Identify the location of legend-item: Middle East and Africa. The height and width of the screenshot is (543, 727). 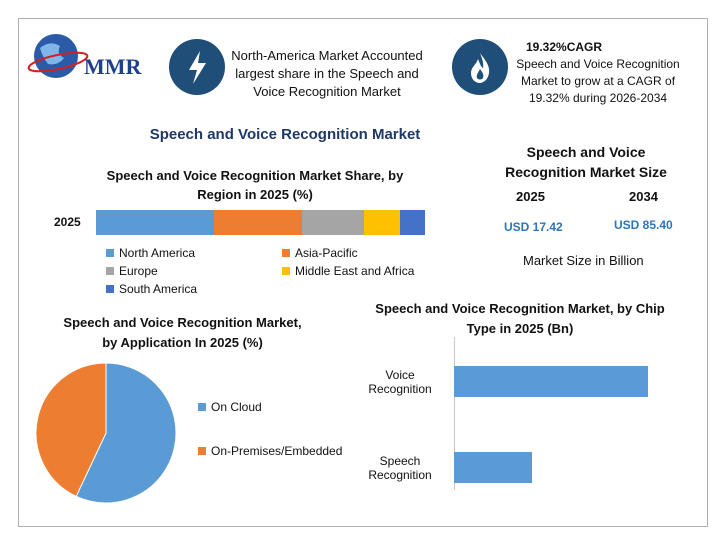
(348, 271).